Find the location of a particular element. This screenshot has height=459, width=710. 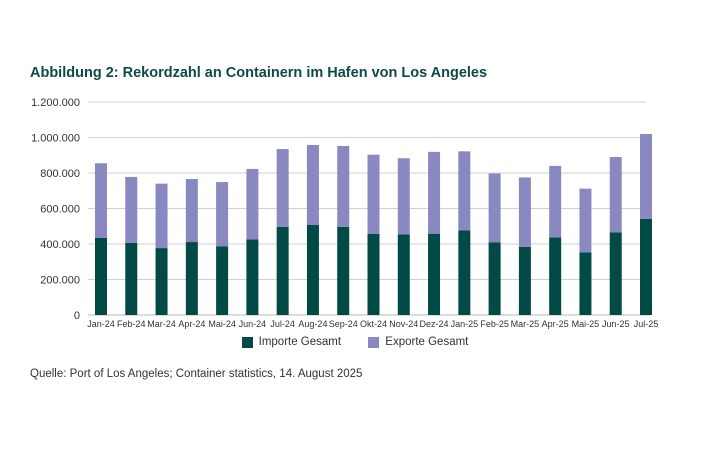

x-tick-label: Mar-24 is located at coordinates (161, 324).